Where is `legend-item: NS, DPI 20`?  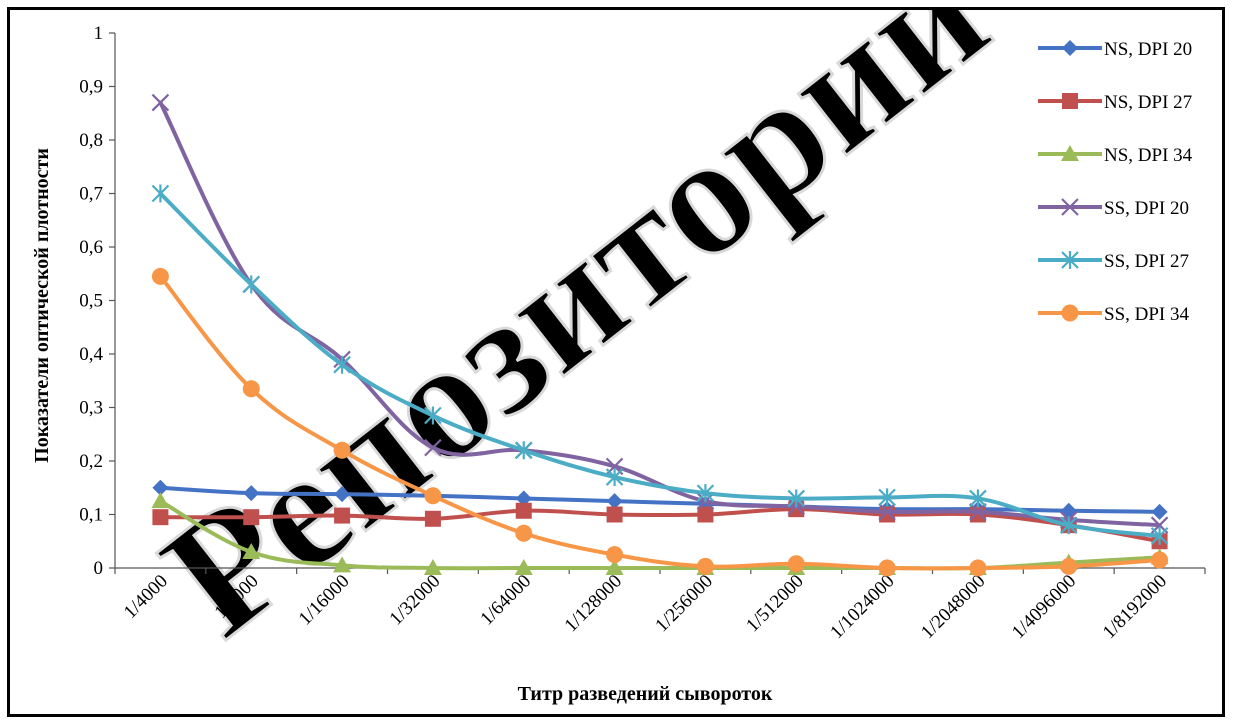
legend-item: NS, DPI 20 is located at coordinates (1115, 49).